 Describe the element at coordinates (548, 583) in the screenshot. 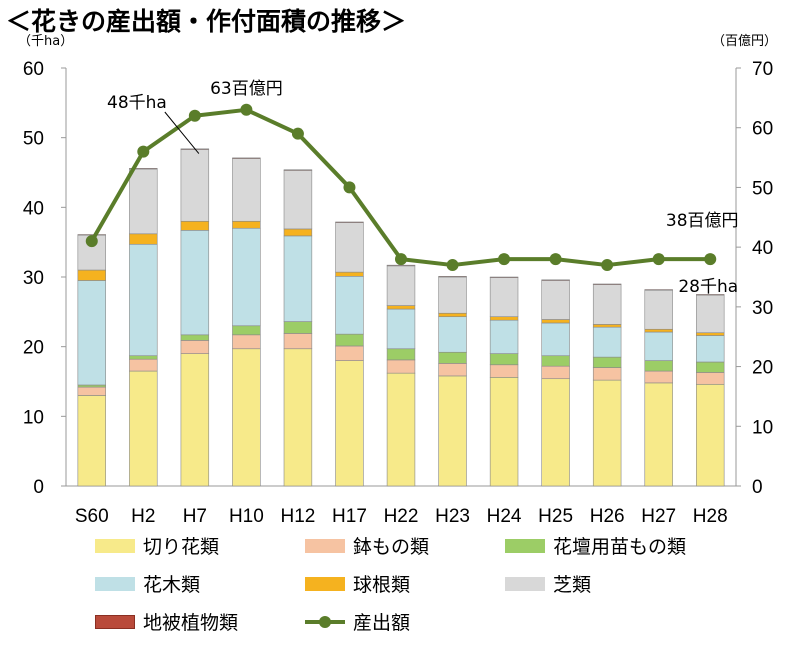

I see `legend-item-turf: 芝類` at that location.